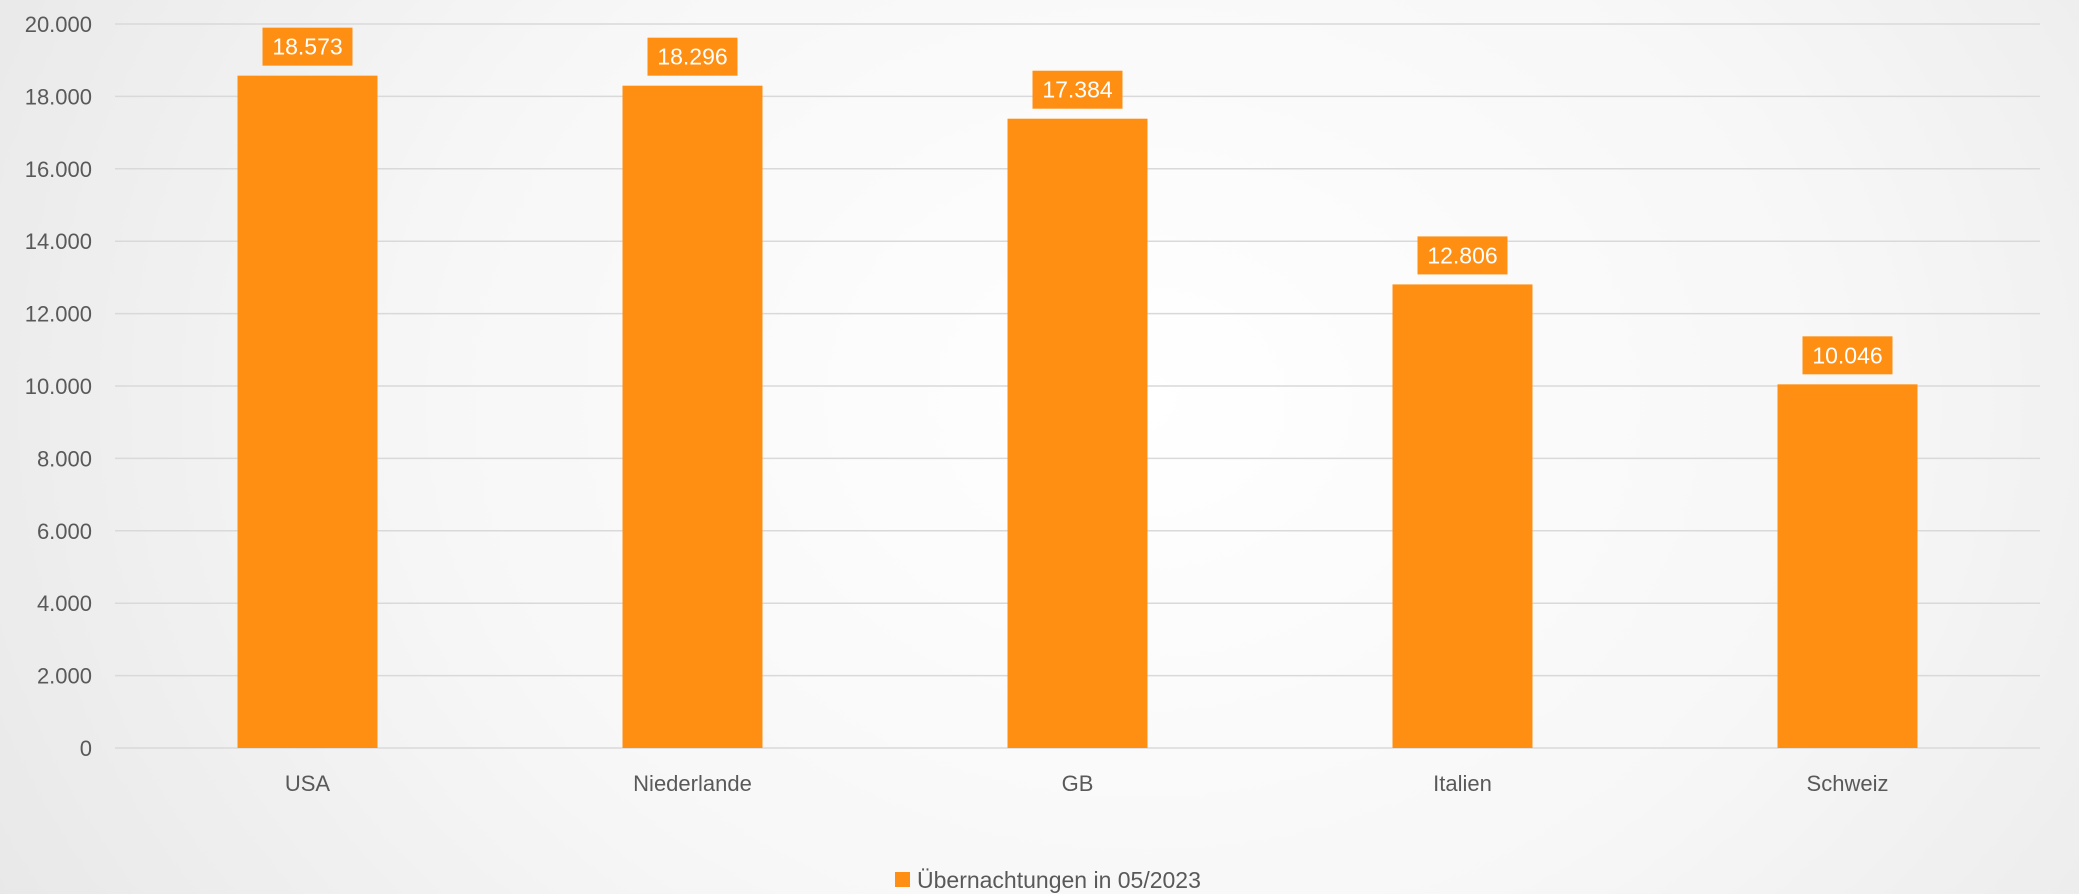  Describe the element at coordinates (692, 783) in the screenshot. I see `x-tick-label: Niederlande` at that location.